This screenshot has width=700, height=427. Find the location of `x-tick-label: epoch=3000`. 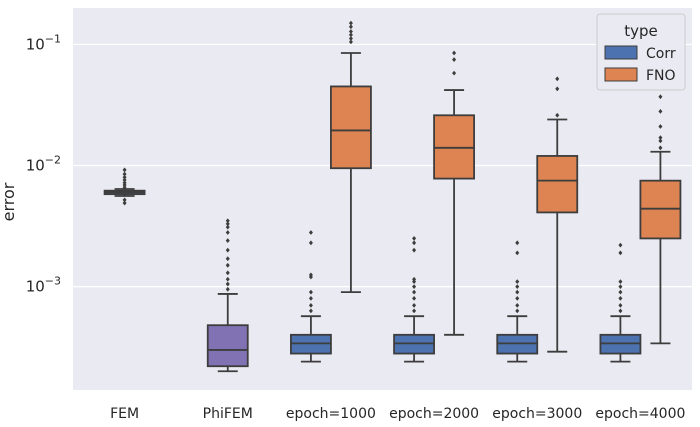

x-tick-label: epoch=3000 is located at coordinates (537, 414).